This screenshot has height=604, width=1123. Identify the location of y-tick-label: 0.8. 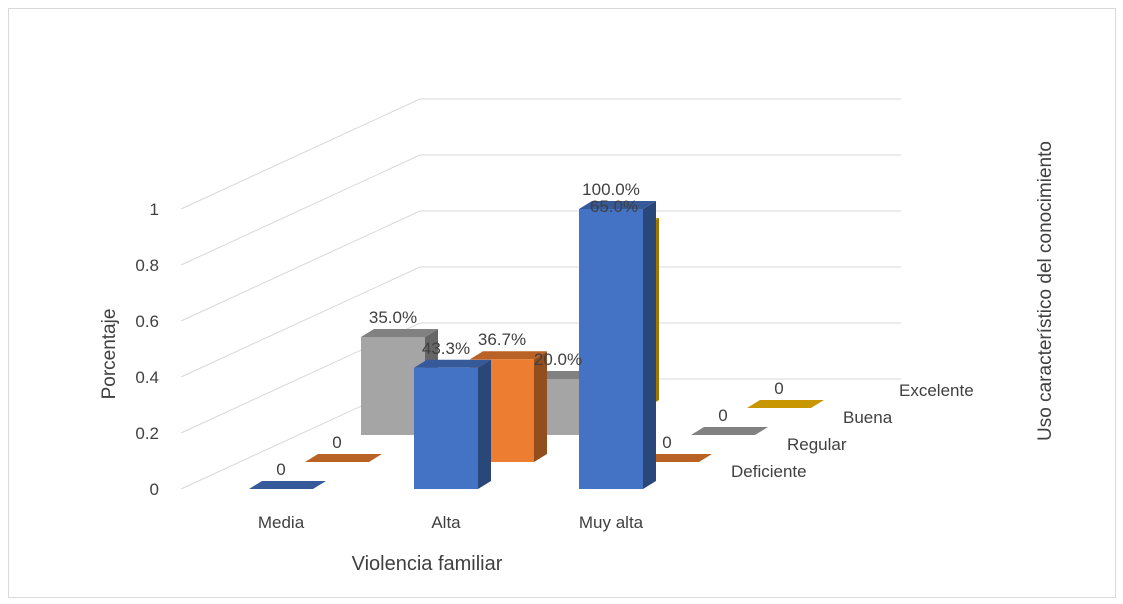
(147, 265).